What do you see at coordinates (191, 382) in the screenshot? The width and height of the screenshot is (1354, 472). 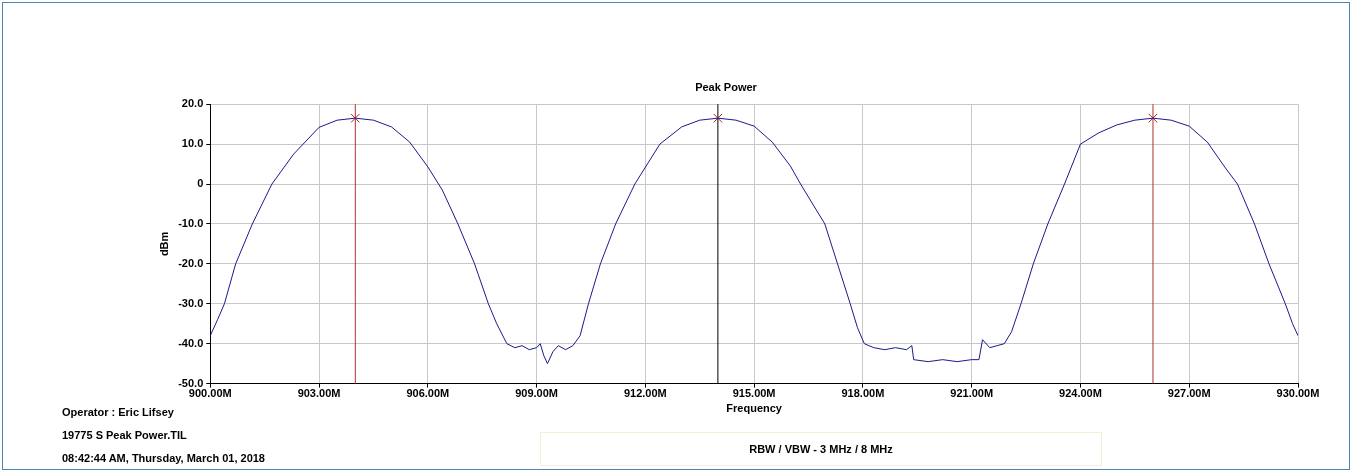 I see `y-tick-label: -50.0` at bounding box center [191, 382].